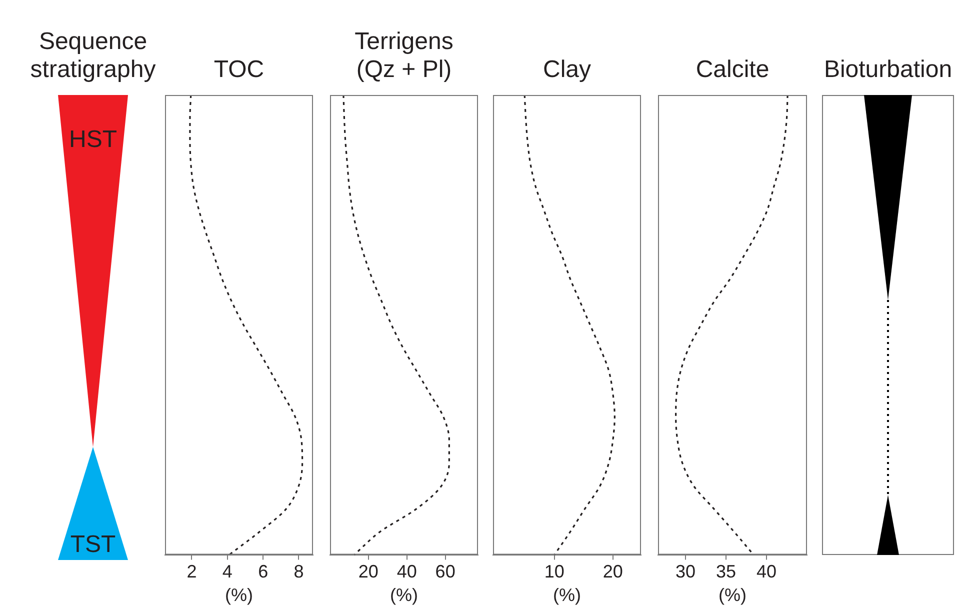 This screenshot has width=964, height=607. What do you see at coordinates (888, 69) in the screenshot?
I see `text: Bioturbation` at bounding box center [888, 69].